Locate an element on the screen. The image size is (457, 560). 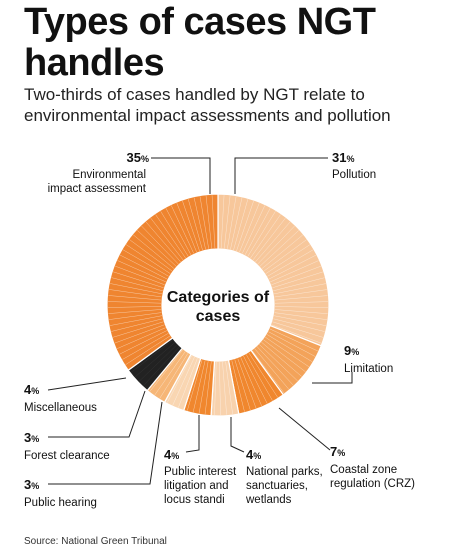
leader-coastal-zone-regulation-crz is located at coordinates (304, 429).